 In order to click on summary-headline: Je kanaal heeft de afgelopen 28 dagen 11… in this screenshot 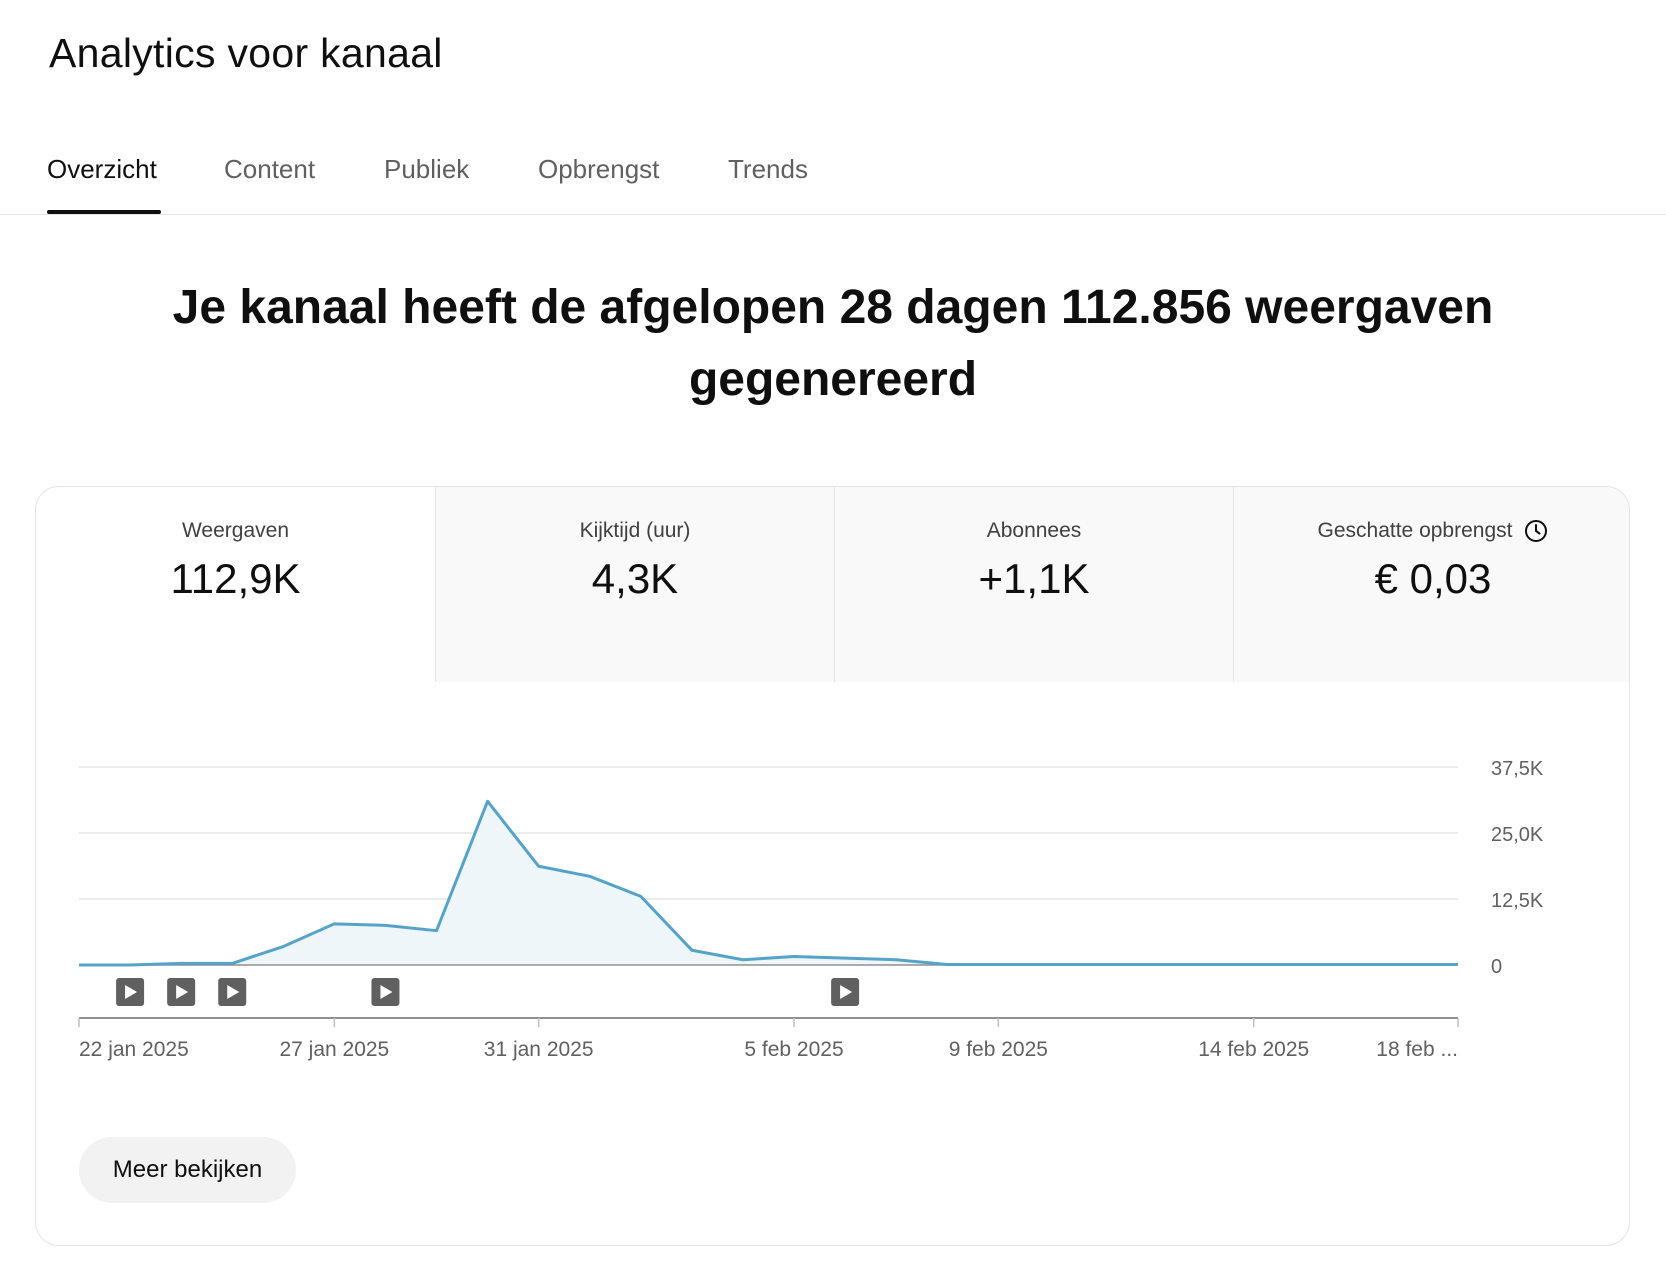, I will do `click(833, 343)`.